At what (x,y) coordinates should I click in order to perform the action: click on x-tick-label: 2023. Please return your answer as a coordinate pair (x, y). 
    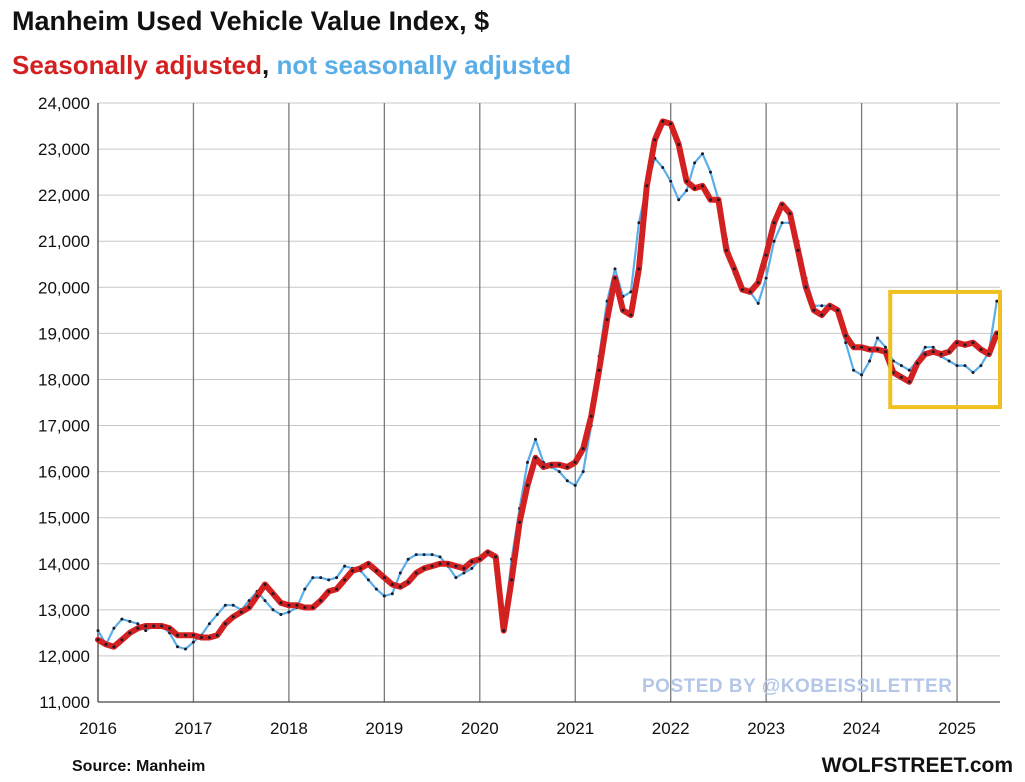
    Looking at the image, I should click on (766, 728).